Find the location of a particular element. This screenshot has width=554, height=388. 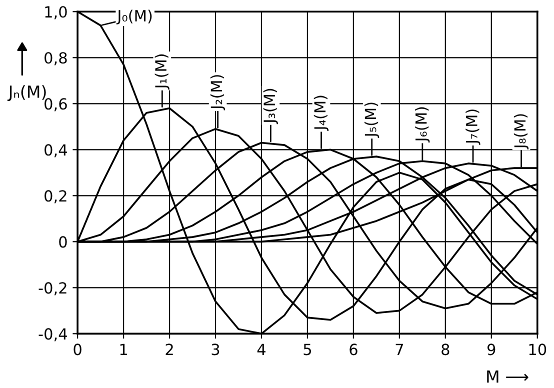

x-tick-label: 10 is located at coordinates (537, 350).